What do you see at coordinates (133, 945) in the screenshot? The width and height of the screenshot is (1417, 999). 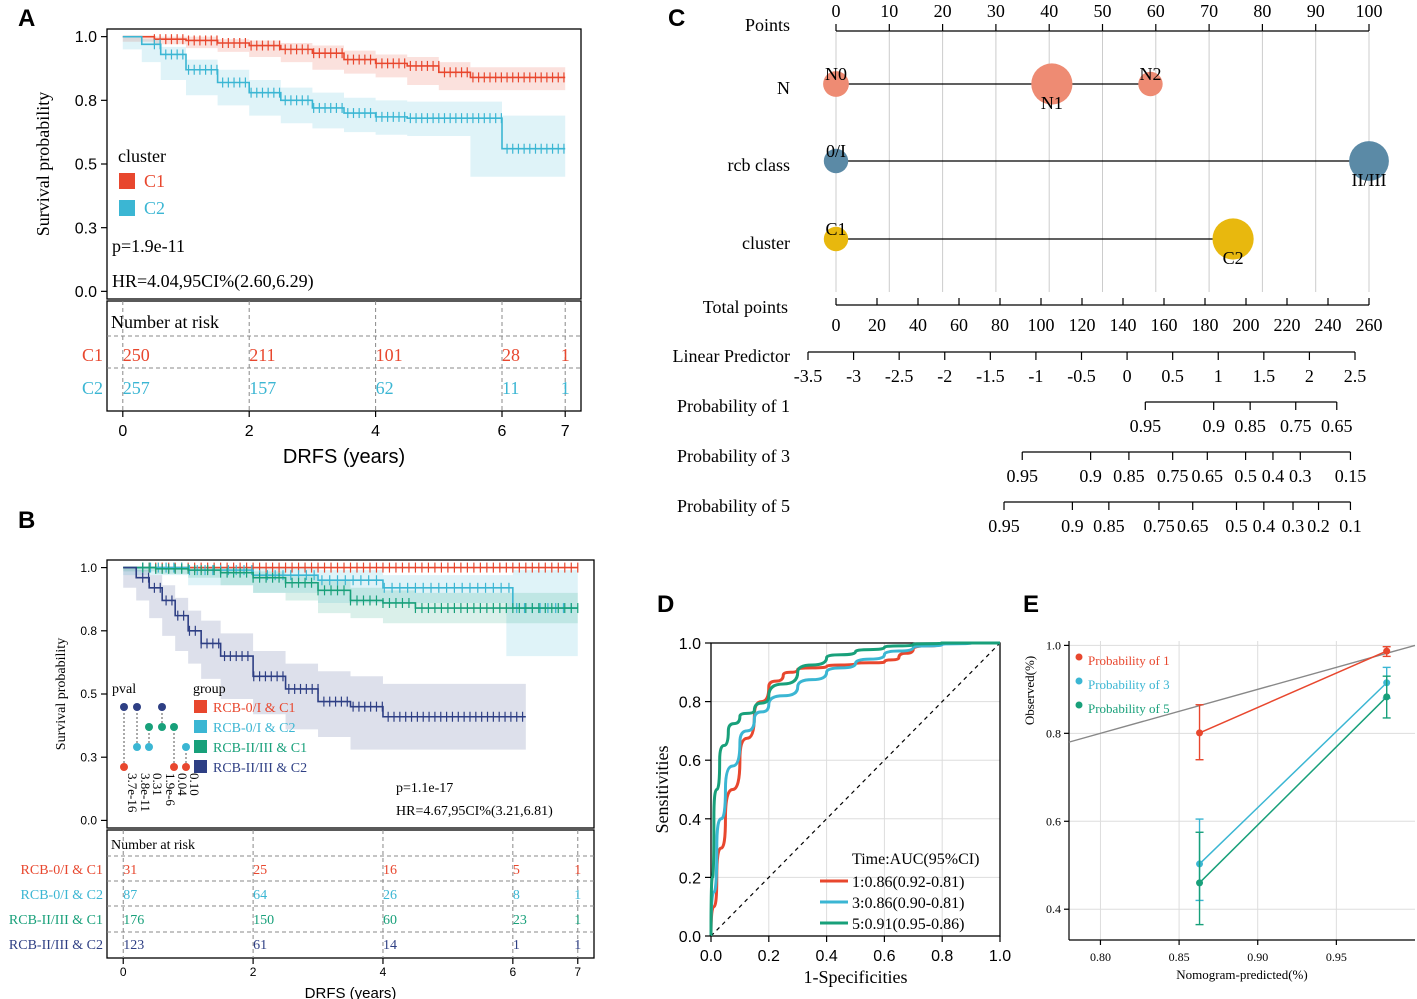 I see `risk-count: 123` at bounding box center [133, 945].